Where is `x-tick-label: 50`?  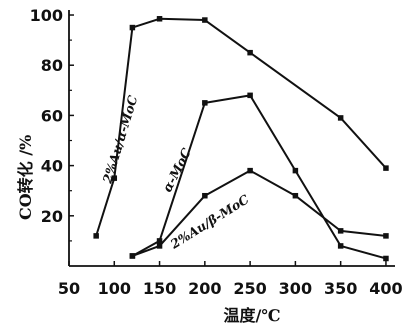
x-tick-label: 50 is located at coordinates (69, 288).